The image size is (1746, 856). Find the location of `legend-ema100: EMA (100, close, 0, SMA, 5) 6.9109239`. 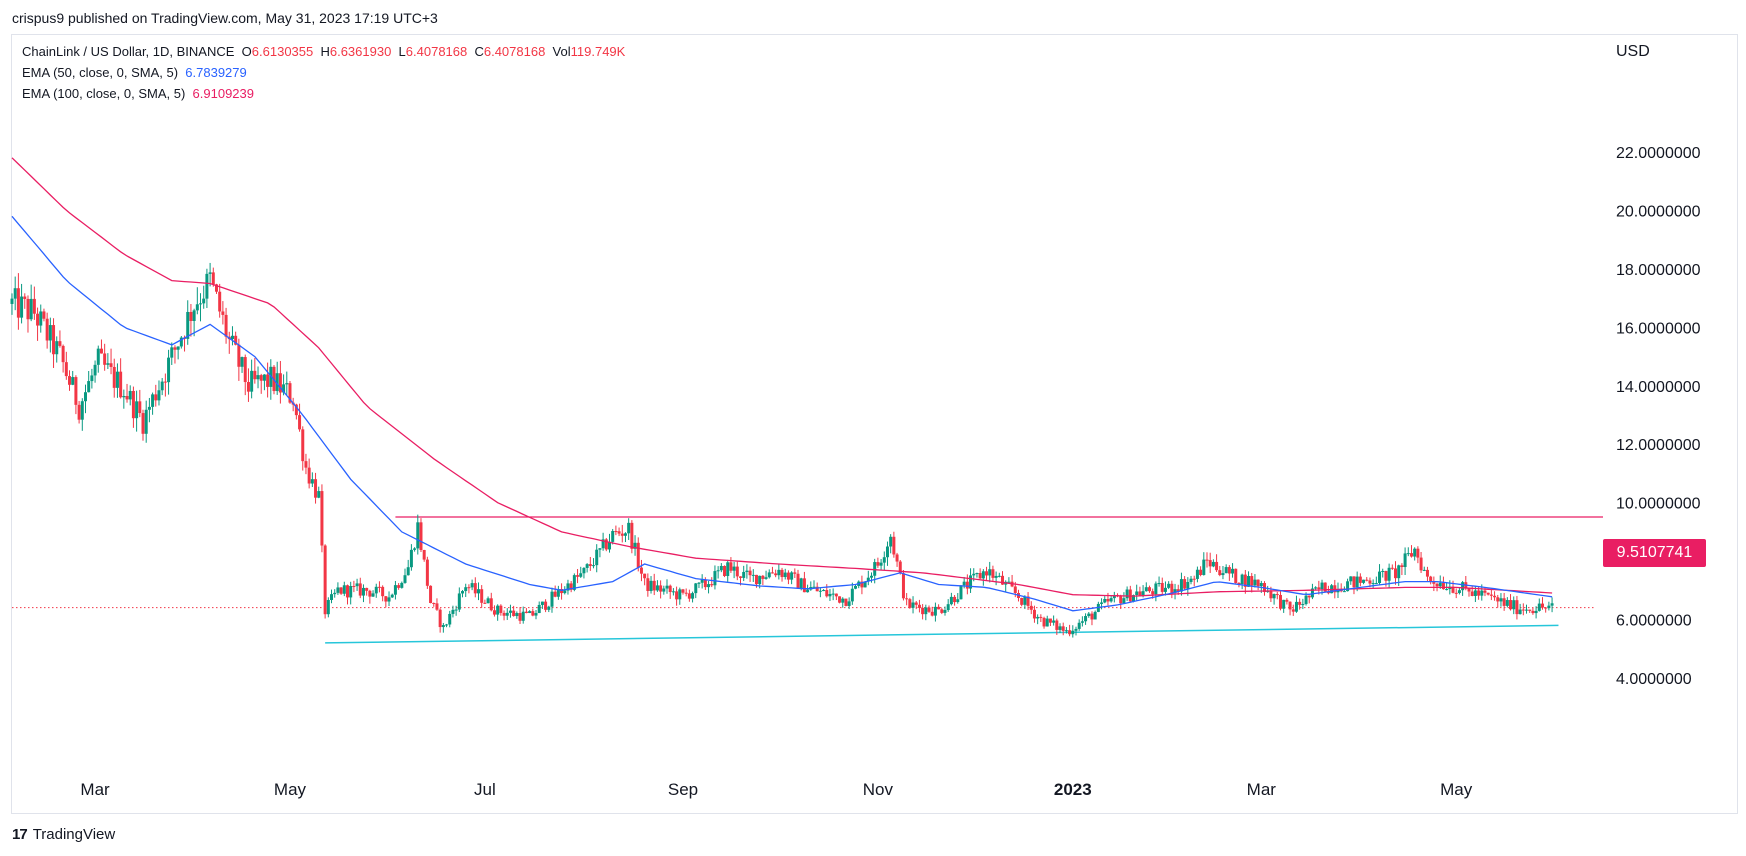

legend-ema100: EMA (100, close, 0, SMA, 5) 6.9109239 is located at coordinates (138, 93).